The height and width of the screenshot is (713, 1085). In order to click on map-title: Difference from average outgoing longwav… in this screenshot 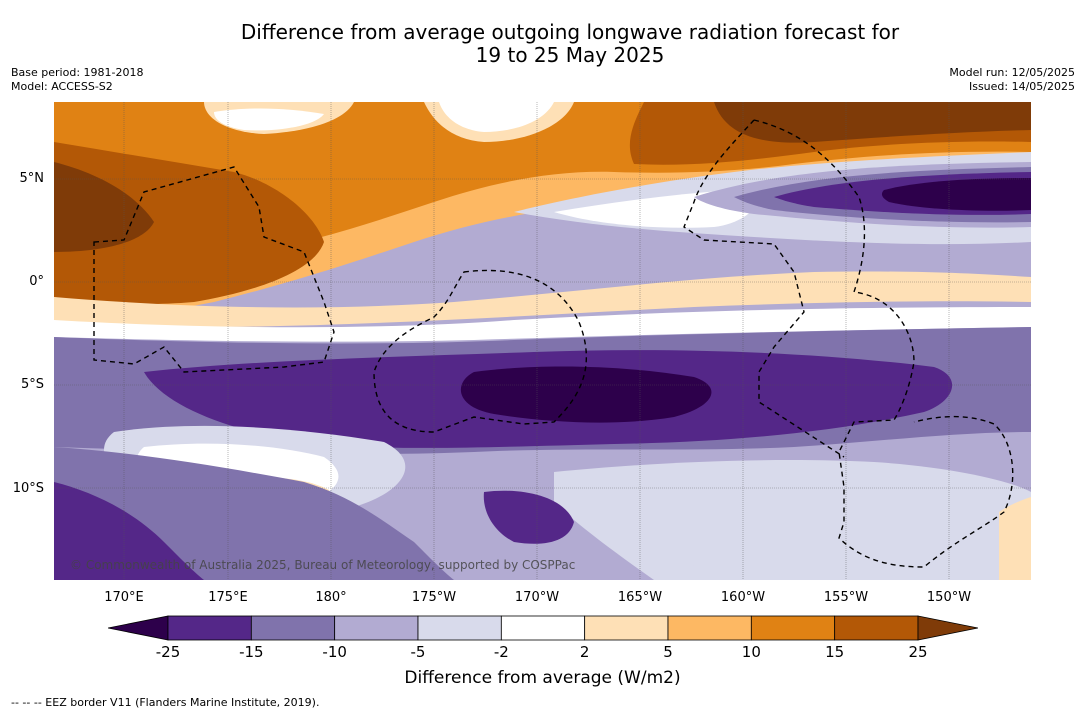, I will do `click(542, 44)`.